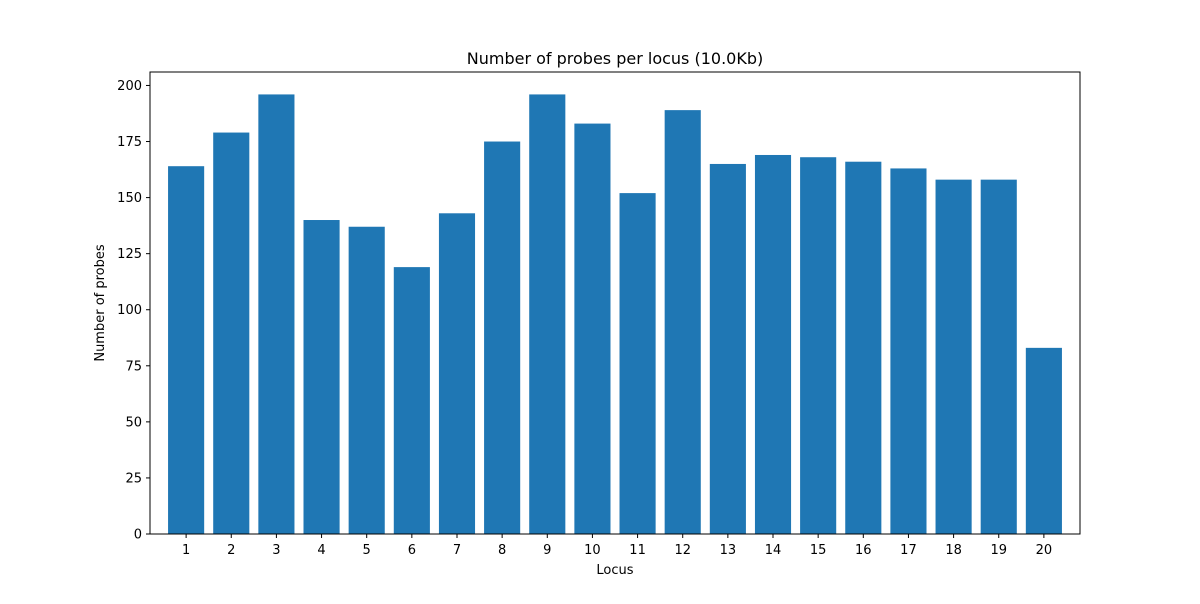 This screenshot has width=1200, height=604. Describe the element at coordinates (637, 550) in the screenshot. I see `x-tick-label: 11` at that location.